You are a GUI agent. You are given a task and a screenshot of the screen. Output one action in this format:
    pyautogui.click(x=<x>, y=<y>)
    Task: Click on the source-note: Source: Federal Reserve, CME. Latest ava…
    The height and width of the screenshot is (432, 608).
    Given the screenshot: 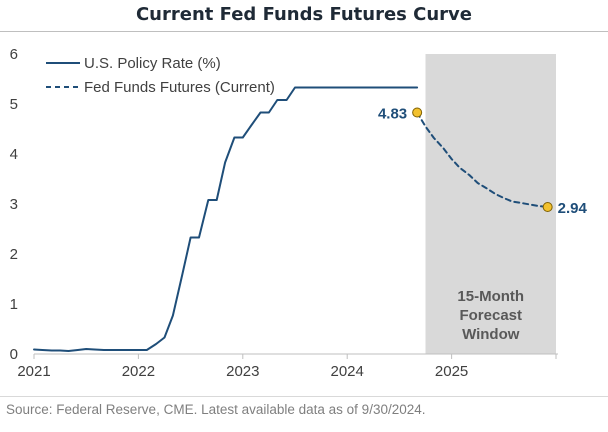 What is the action you would take?
    pyautogui.click(x=216, y=409)
    